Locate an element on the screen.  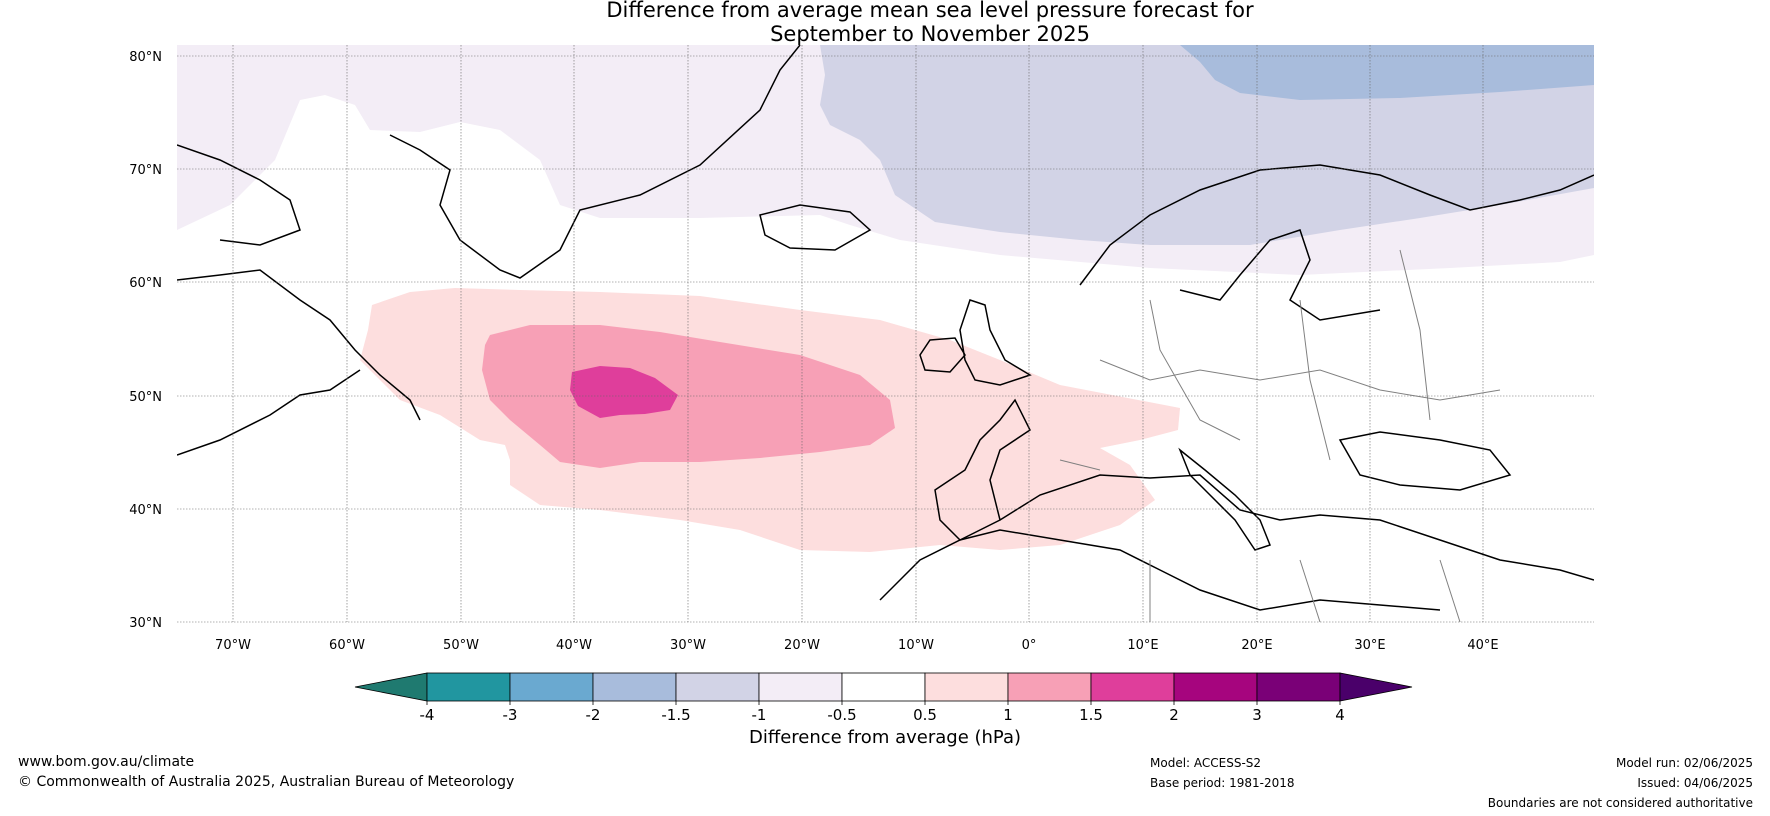
lon-label: 10°W is located at coordinates (916, 645).